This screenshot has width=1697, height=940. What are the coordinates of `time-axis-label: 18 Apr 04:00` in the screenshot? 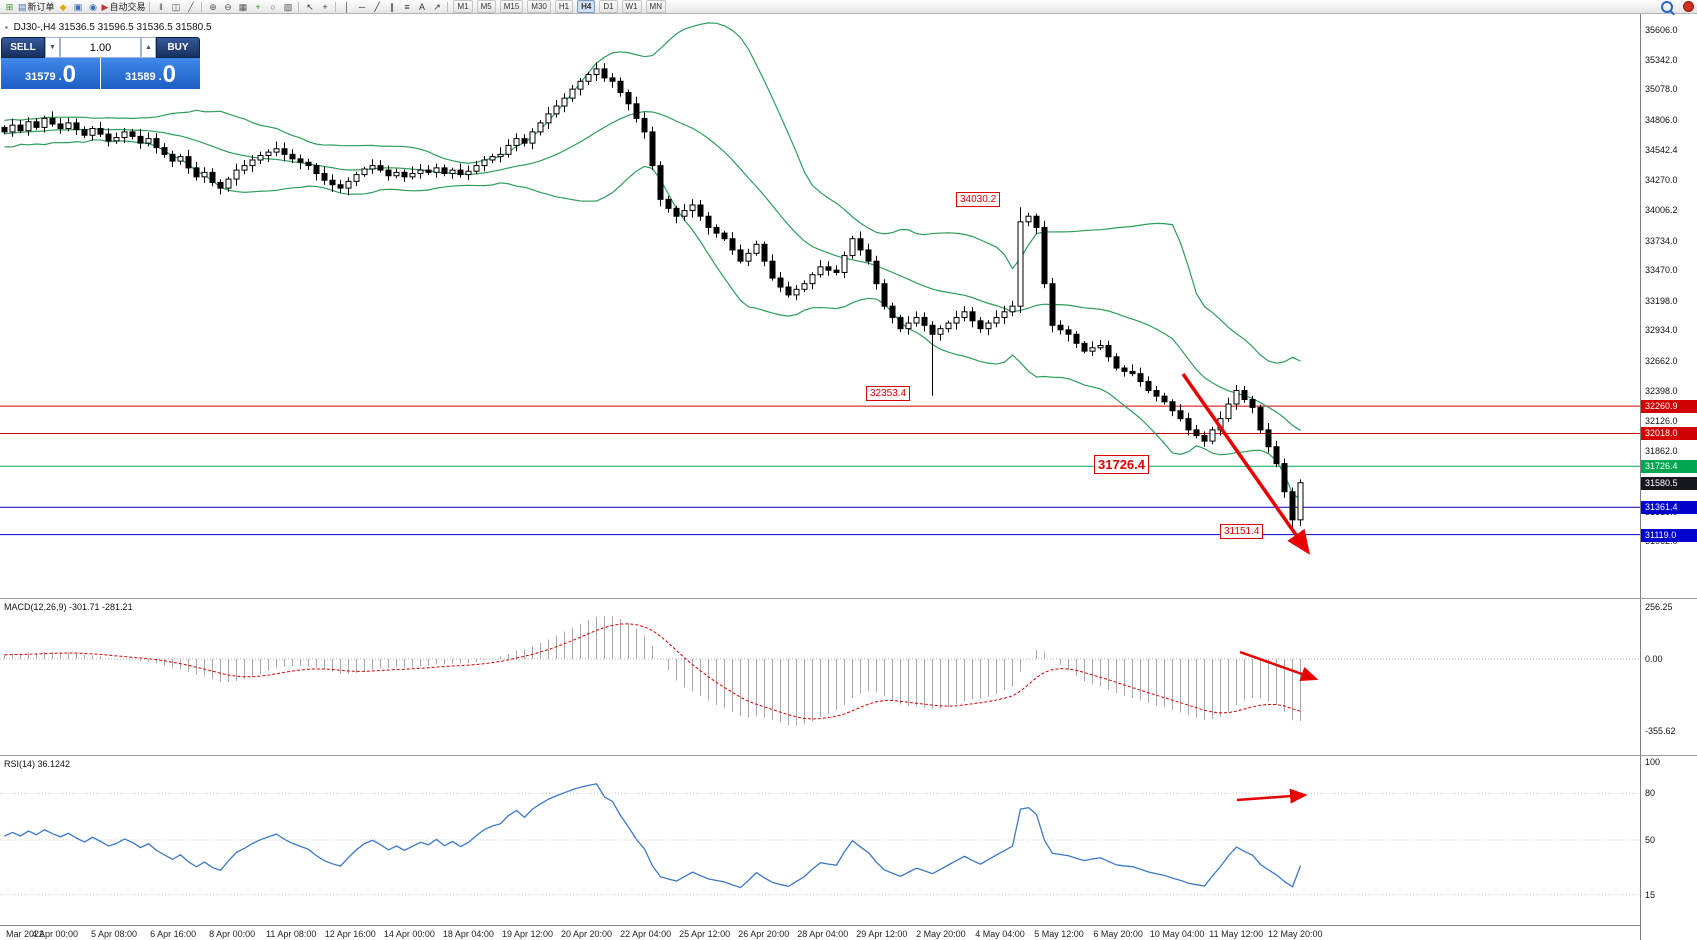 It's located at (468, 934).